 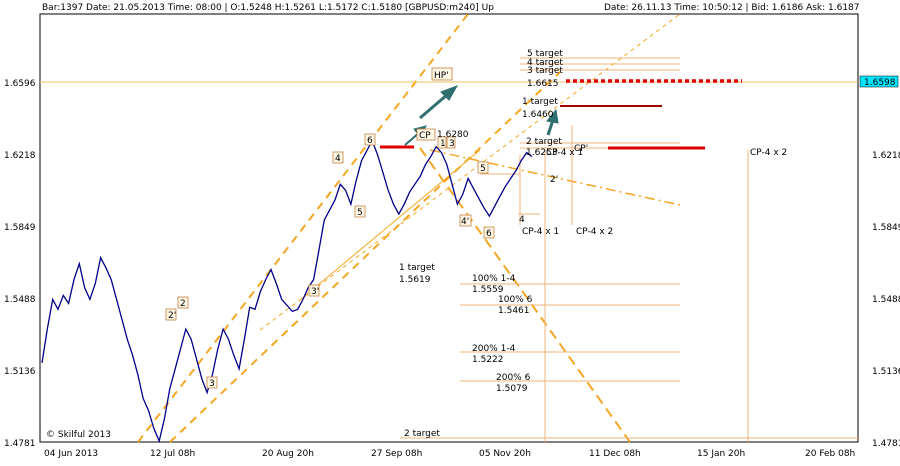 What do you see at coordinates (886, 444) in the screenshot?
I see `y-tick-label-right: 1.4781` at bounding box center [886, 444].